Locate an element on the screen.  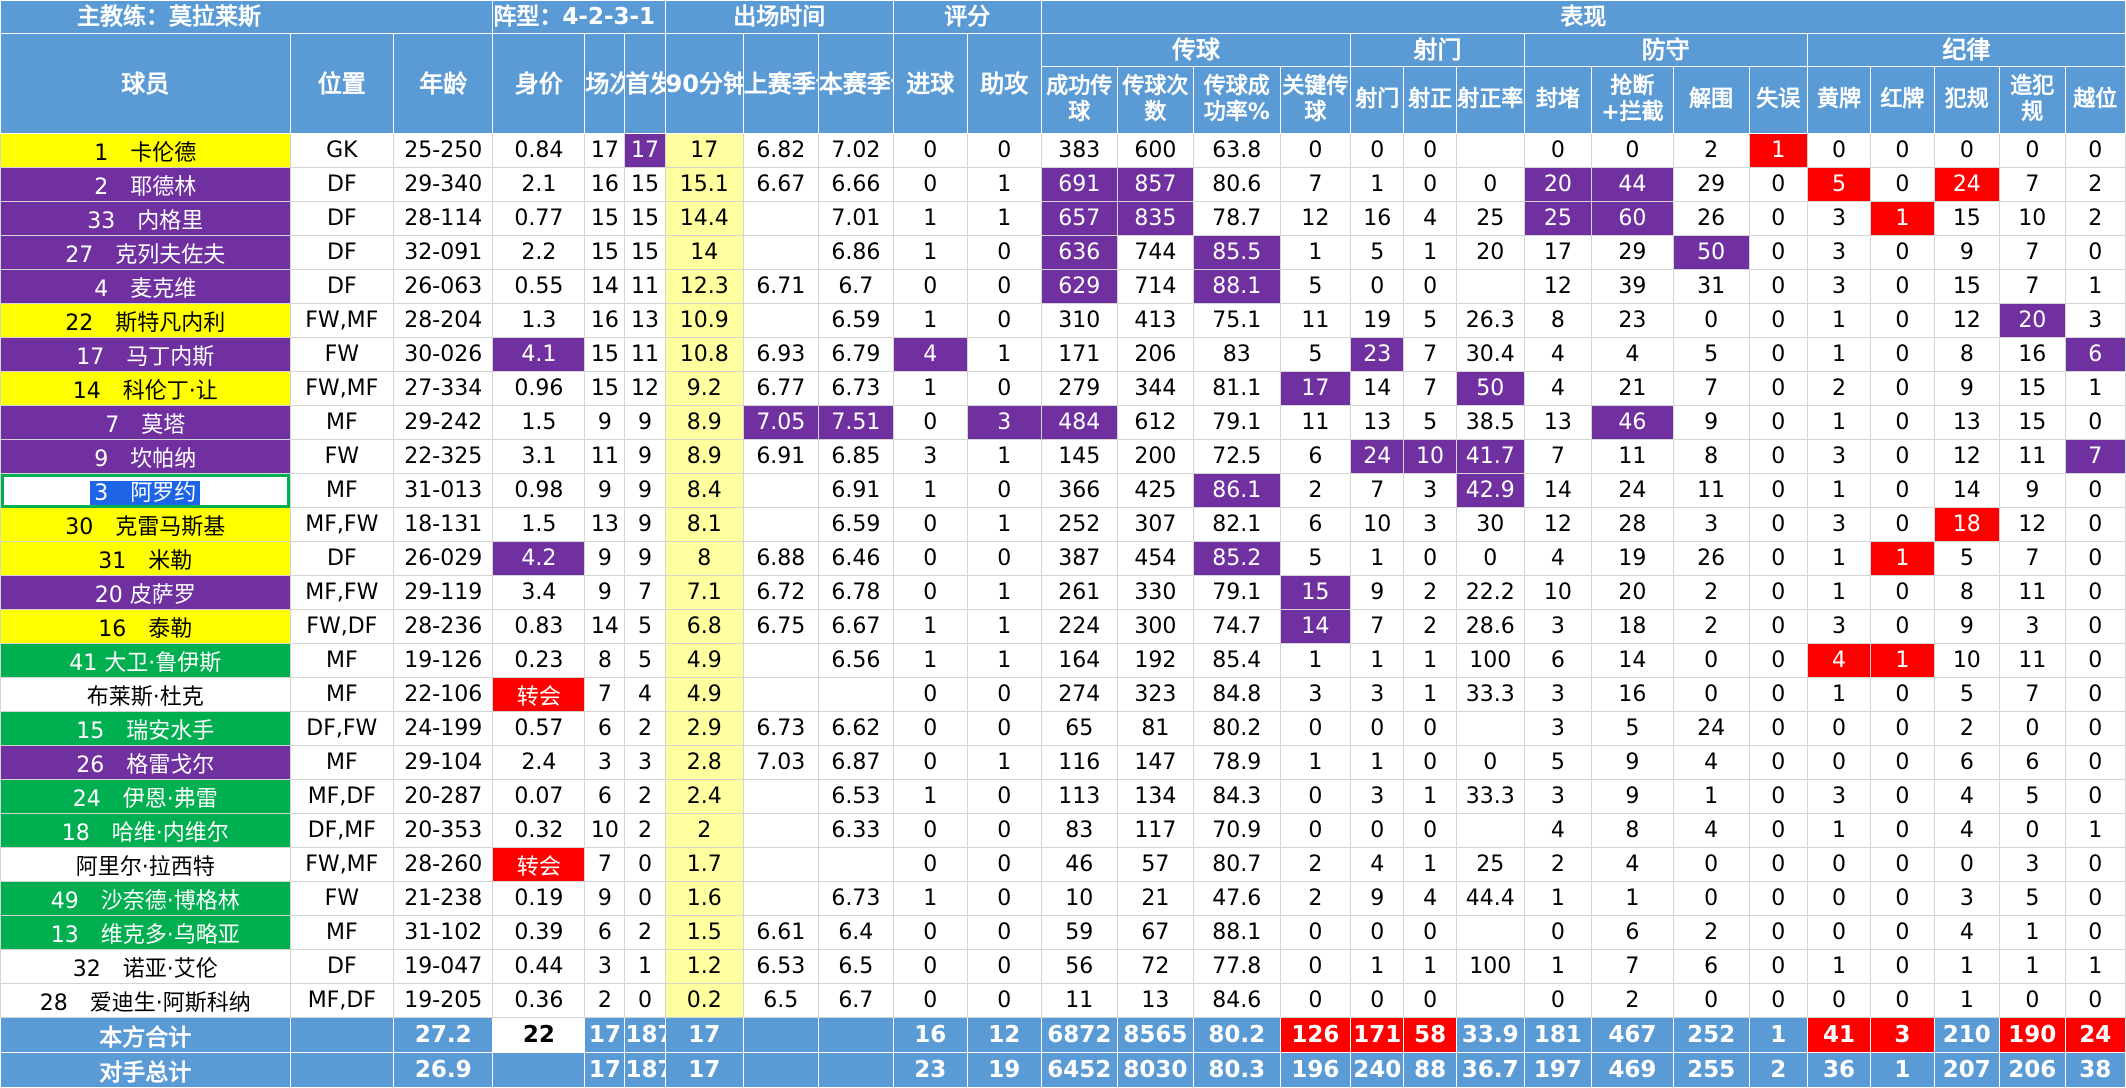
cell-tk: 9 is located at coordinates (1632, 762).